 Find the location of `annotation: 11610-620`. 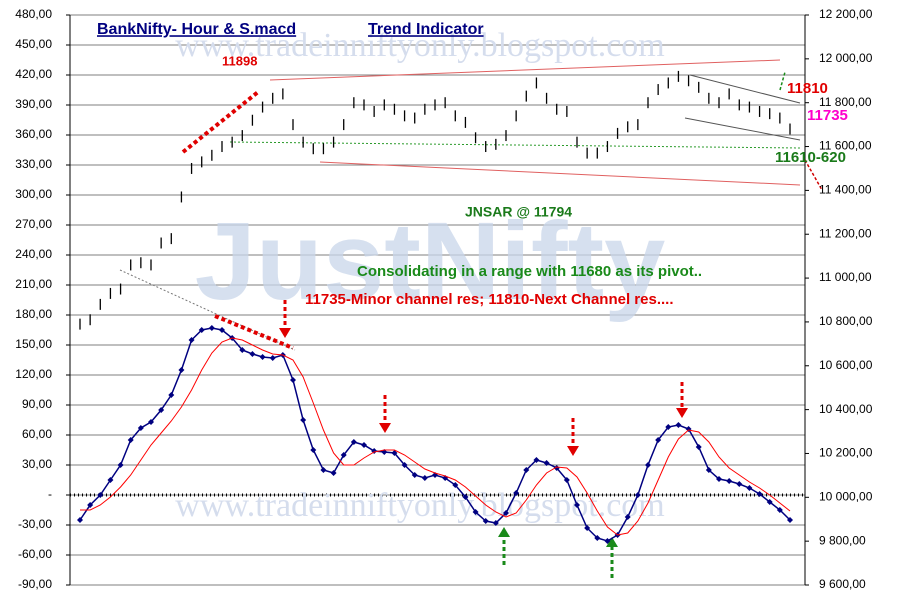

annotation: 11610-620 is located at coordinates (810, 157).